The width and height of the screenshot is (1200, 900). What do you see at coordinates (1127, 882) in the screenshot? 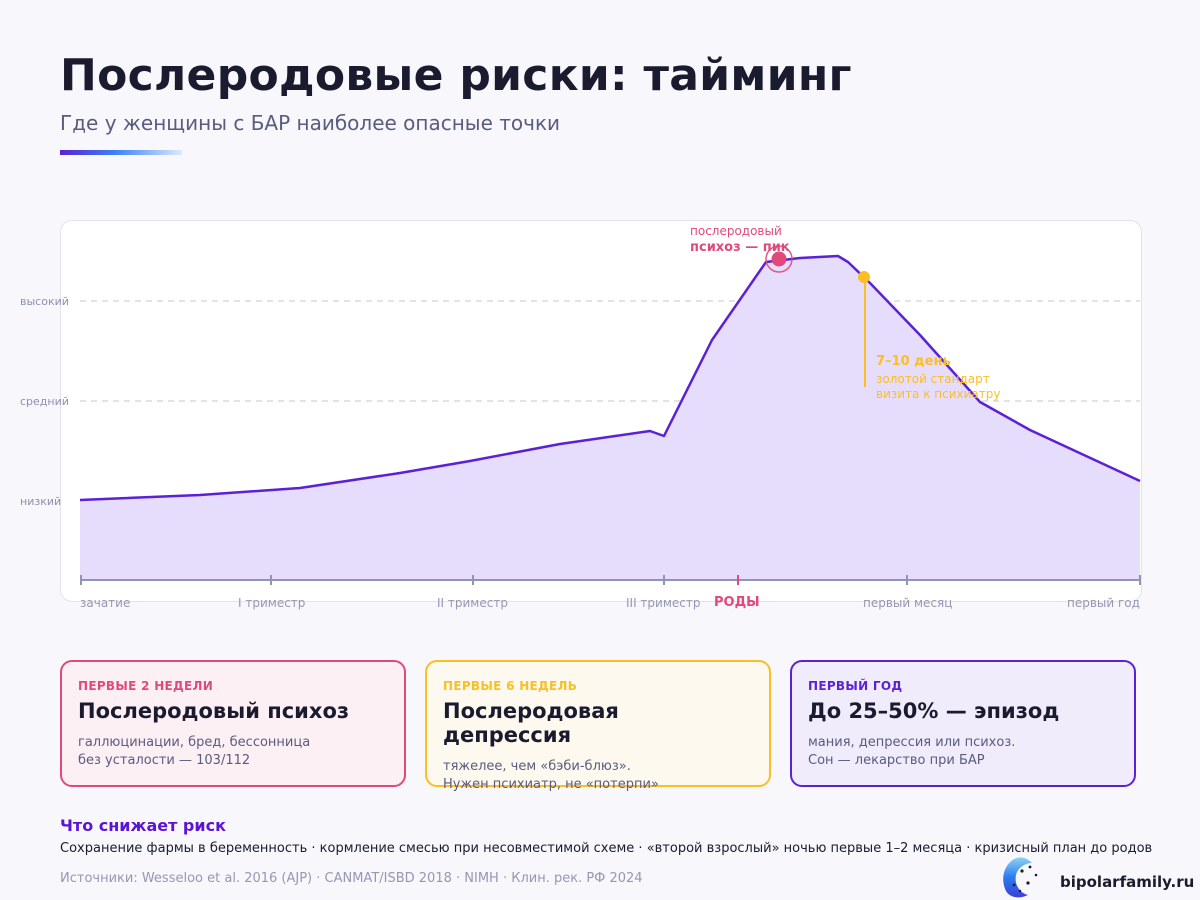
I see `brand-name: bipolarfamily.ru` at bounding box center [1127, 882].